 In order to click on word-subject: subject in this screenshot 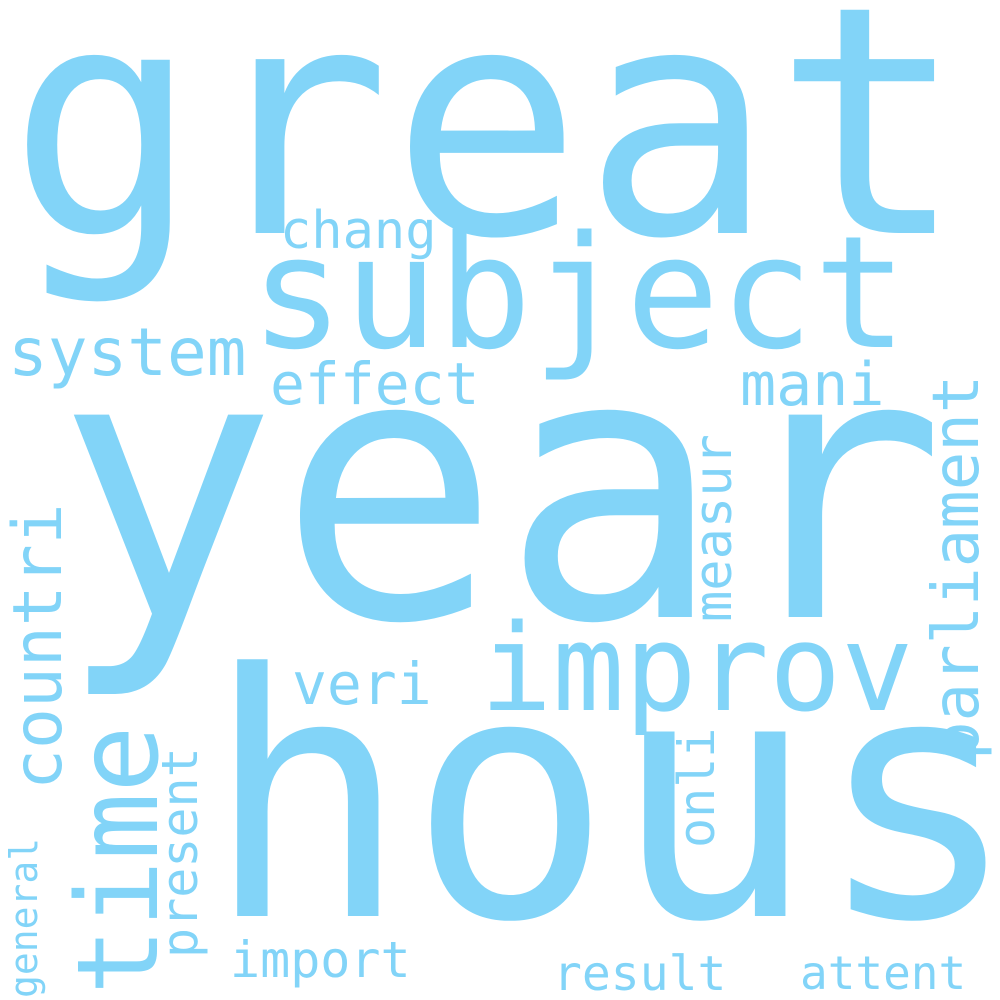, I will do `click(579, 293)`.